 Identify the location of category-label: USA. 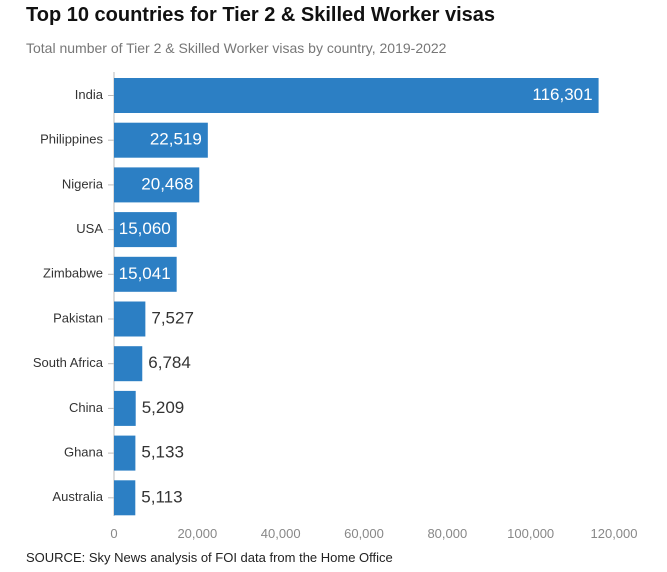
(89, 228).